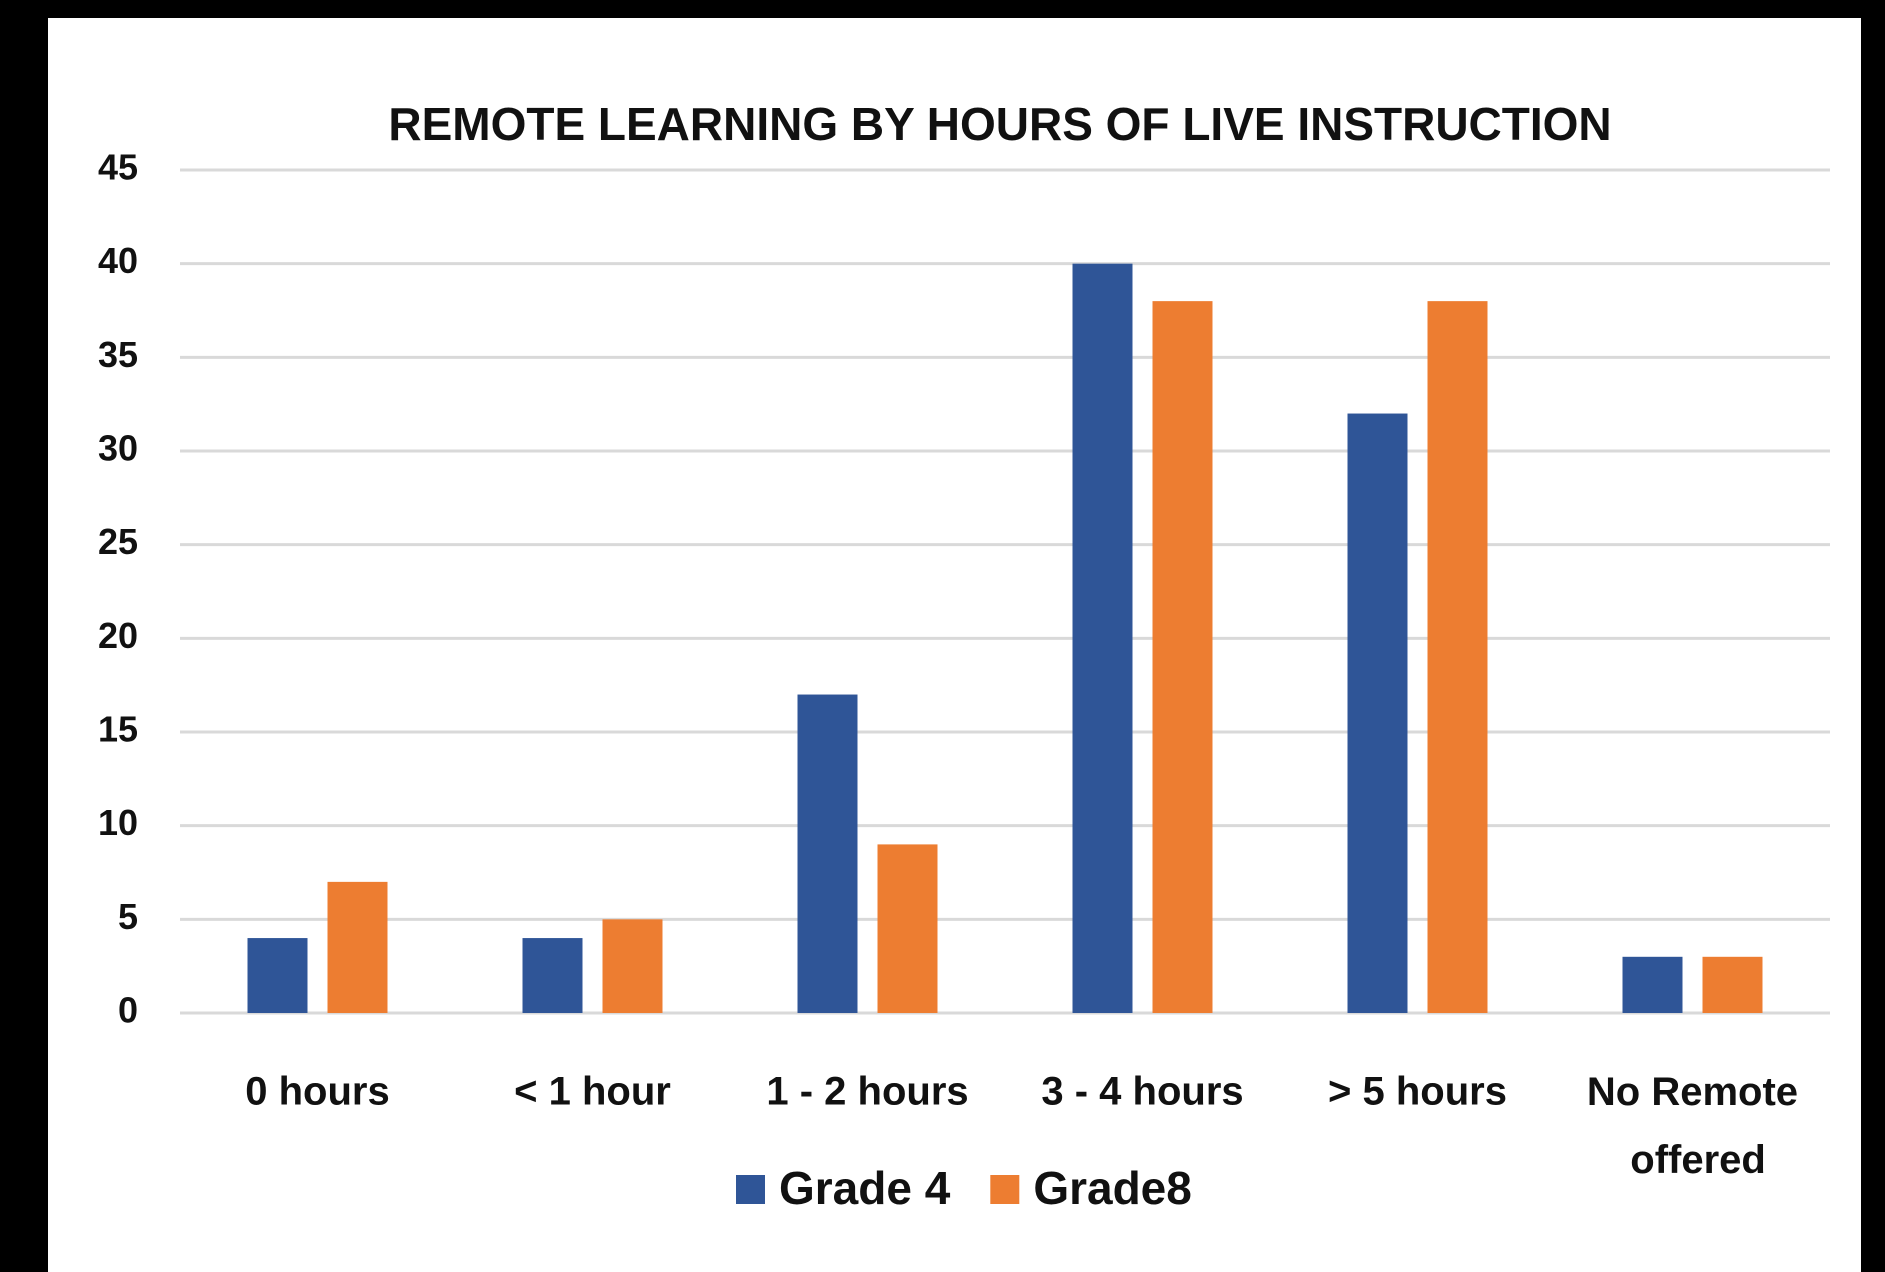 Image resolution: width=1885 pixels, height=1272 pixels. What do you see at coordinates (118, 448) in the screenshot?
I see `y-tick-label: 30` at bounding box center [118, 448].